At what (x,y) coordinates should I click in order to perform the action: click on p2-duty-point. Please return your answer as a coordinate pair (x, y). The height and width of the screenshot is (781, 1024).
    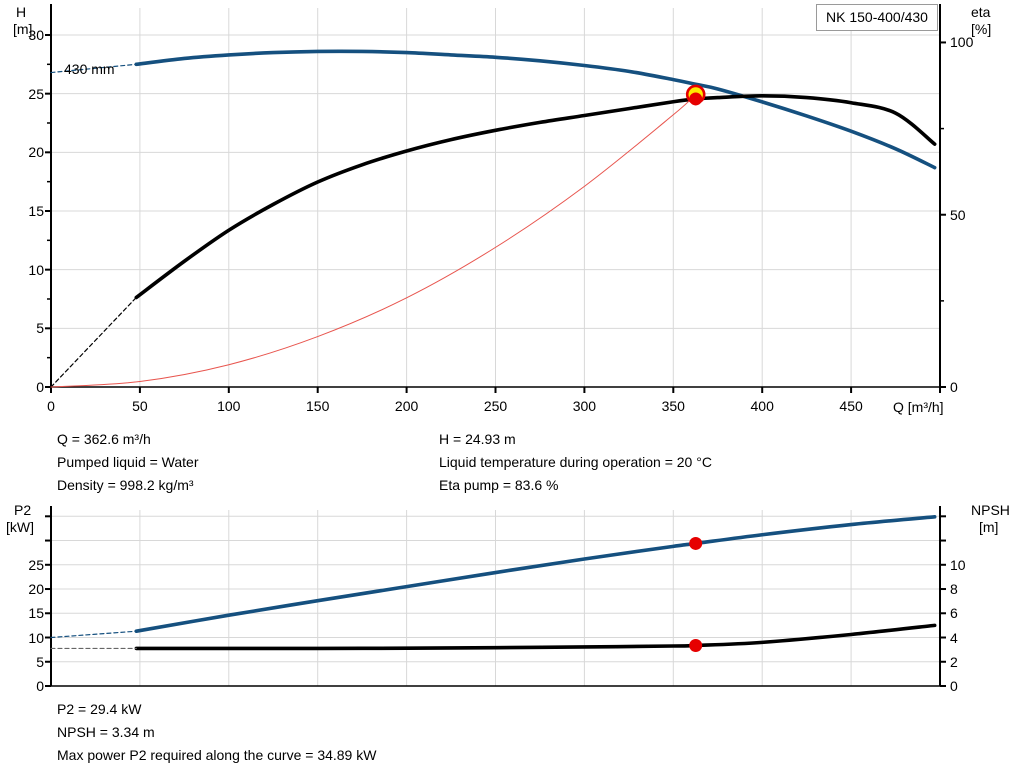
    Looking at the image, I should click on (696, 543).